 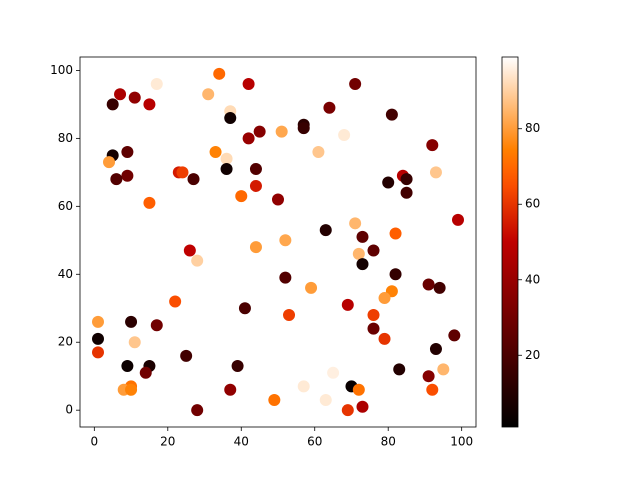 What do you see at coordinates (510, 242) in the screenshot?
I see `colorbar` at bounding box center [510, 242].